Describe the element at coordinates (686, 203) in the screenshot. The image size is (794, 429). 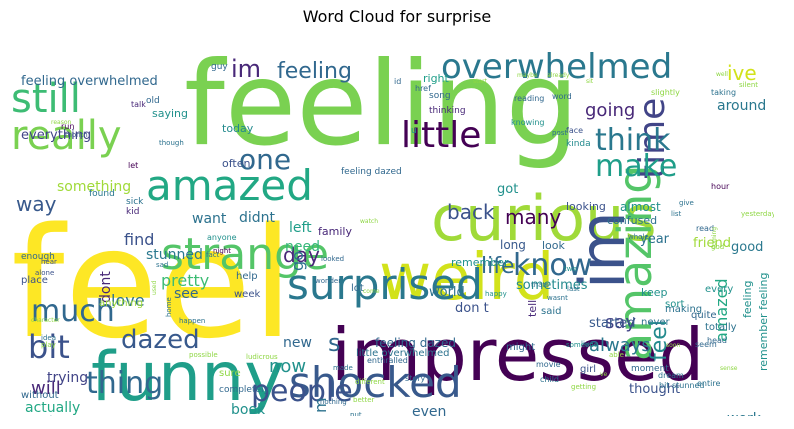
I see `word-167: give` at that location.